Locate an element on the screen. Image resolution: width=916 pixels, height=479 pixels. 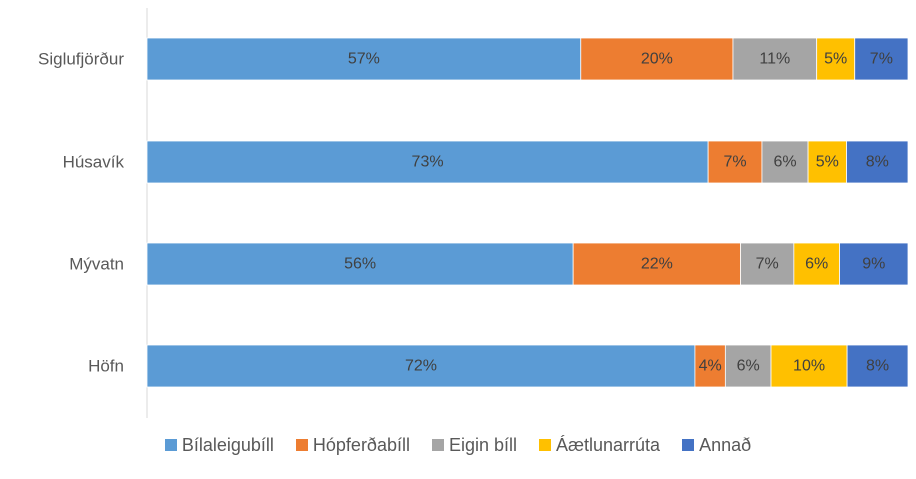
legend-item: Bílaleigubíll is located at coordinates (219, 445).